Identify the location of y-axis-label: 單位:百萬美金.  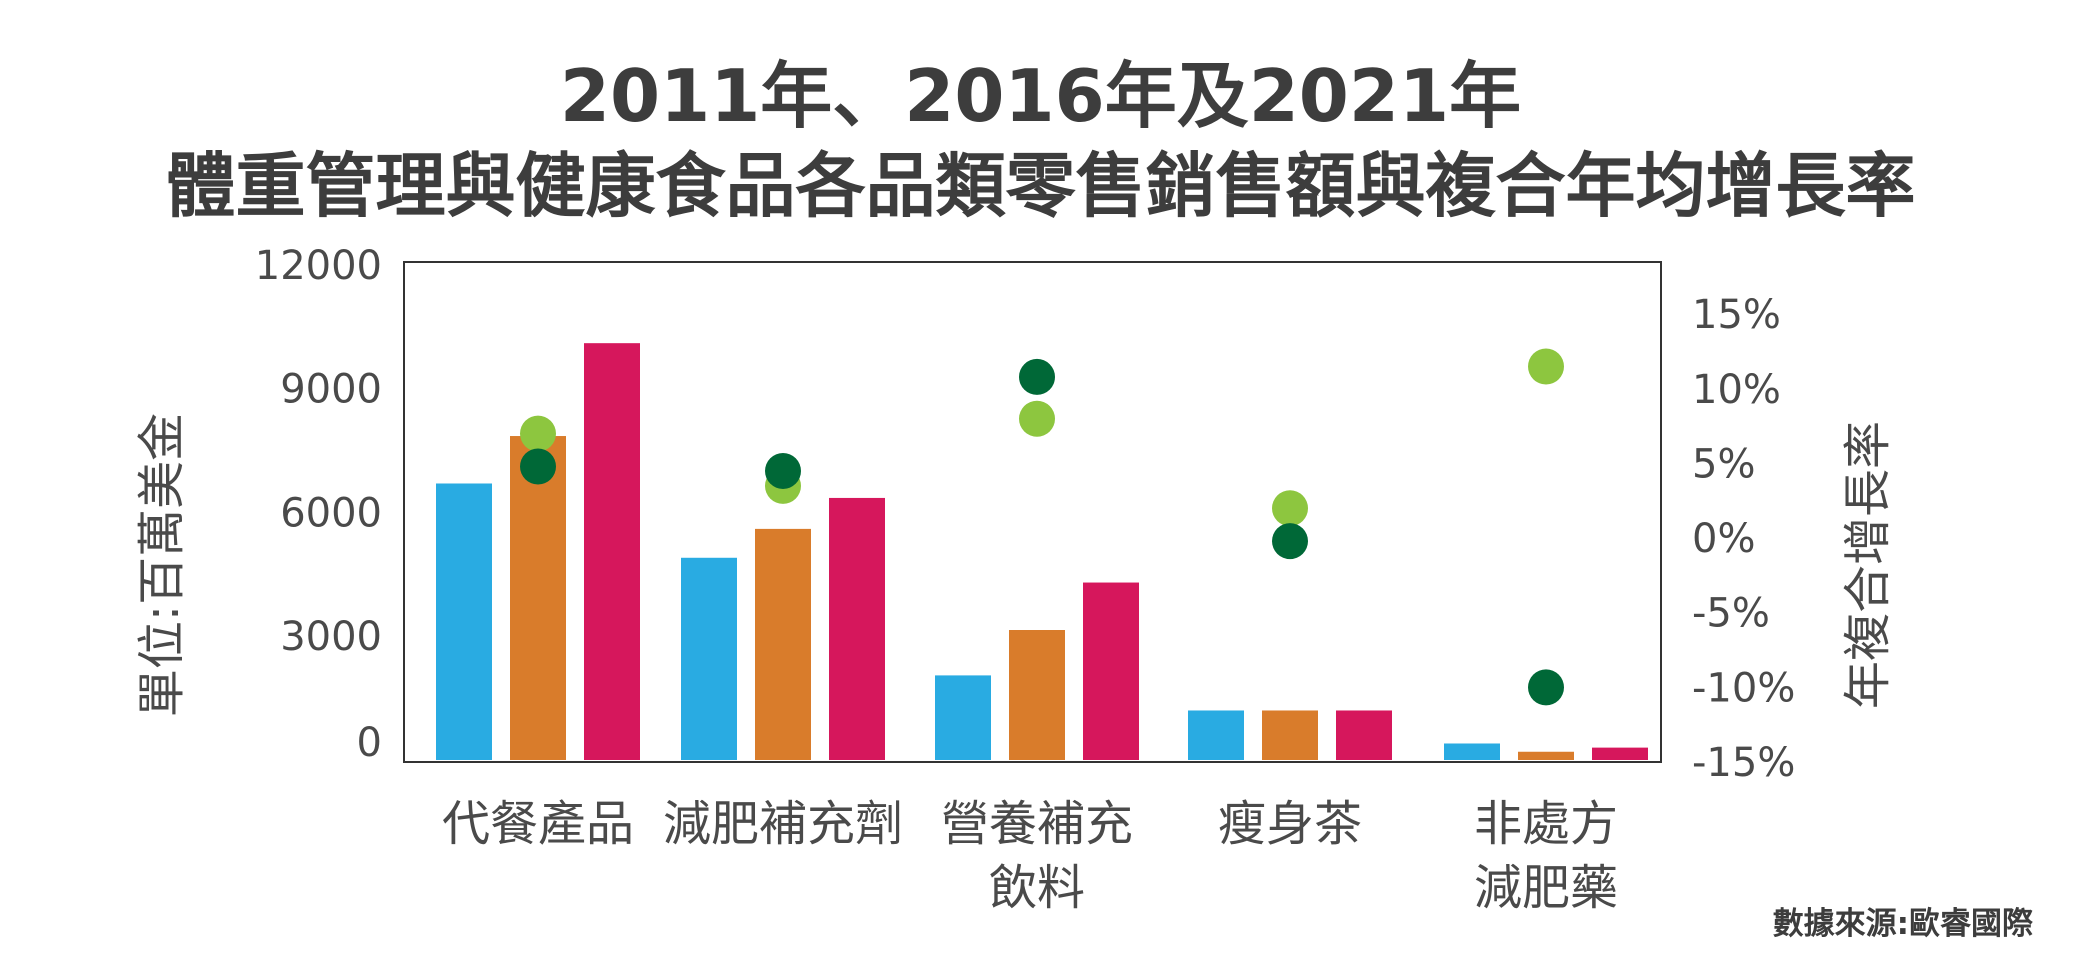
(162, 565).